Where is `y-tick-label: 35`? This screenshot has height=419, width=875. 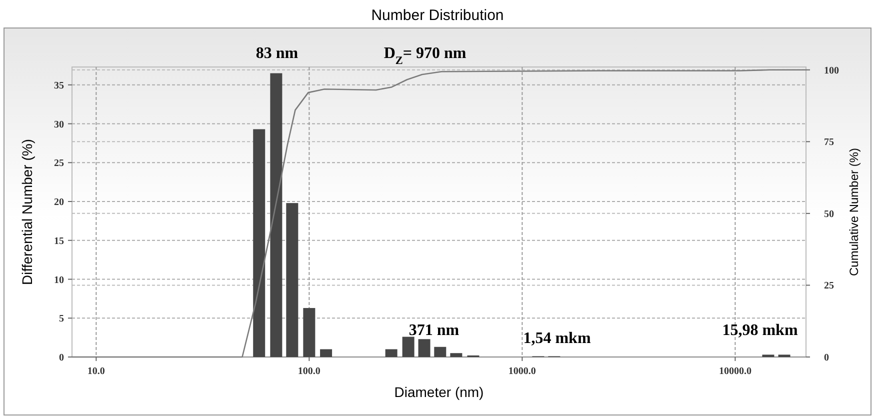
y-tick-label: 35 is located at coordinates (59, 86).